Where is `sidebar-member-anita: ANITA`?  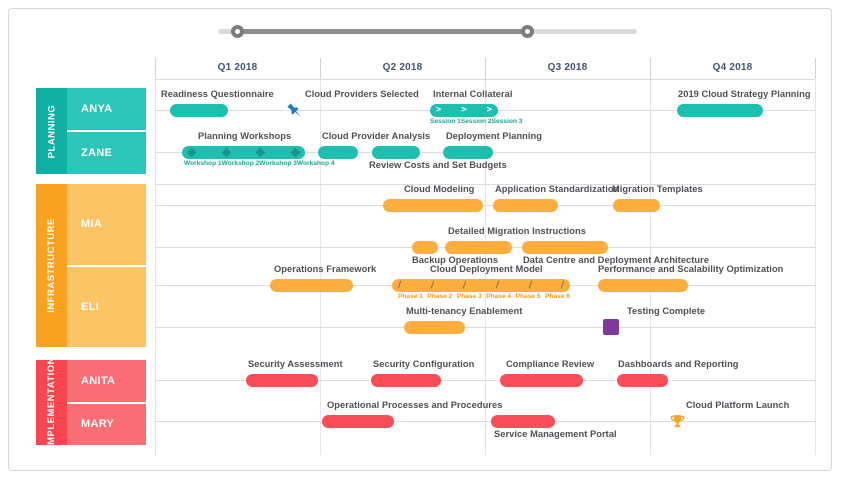
sidebar-member-anita: ANITA is located at coordinates (106, 381).